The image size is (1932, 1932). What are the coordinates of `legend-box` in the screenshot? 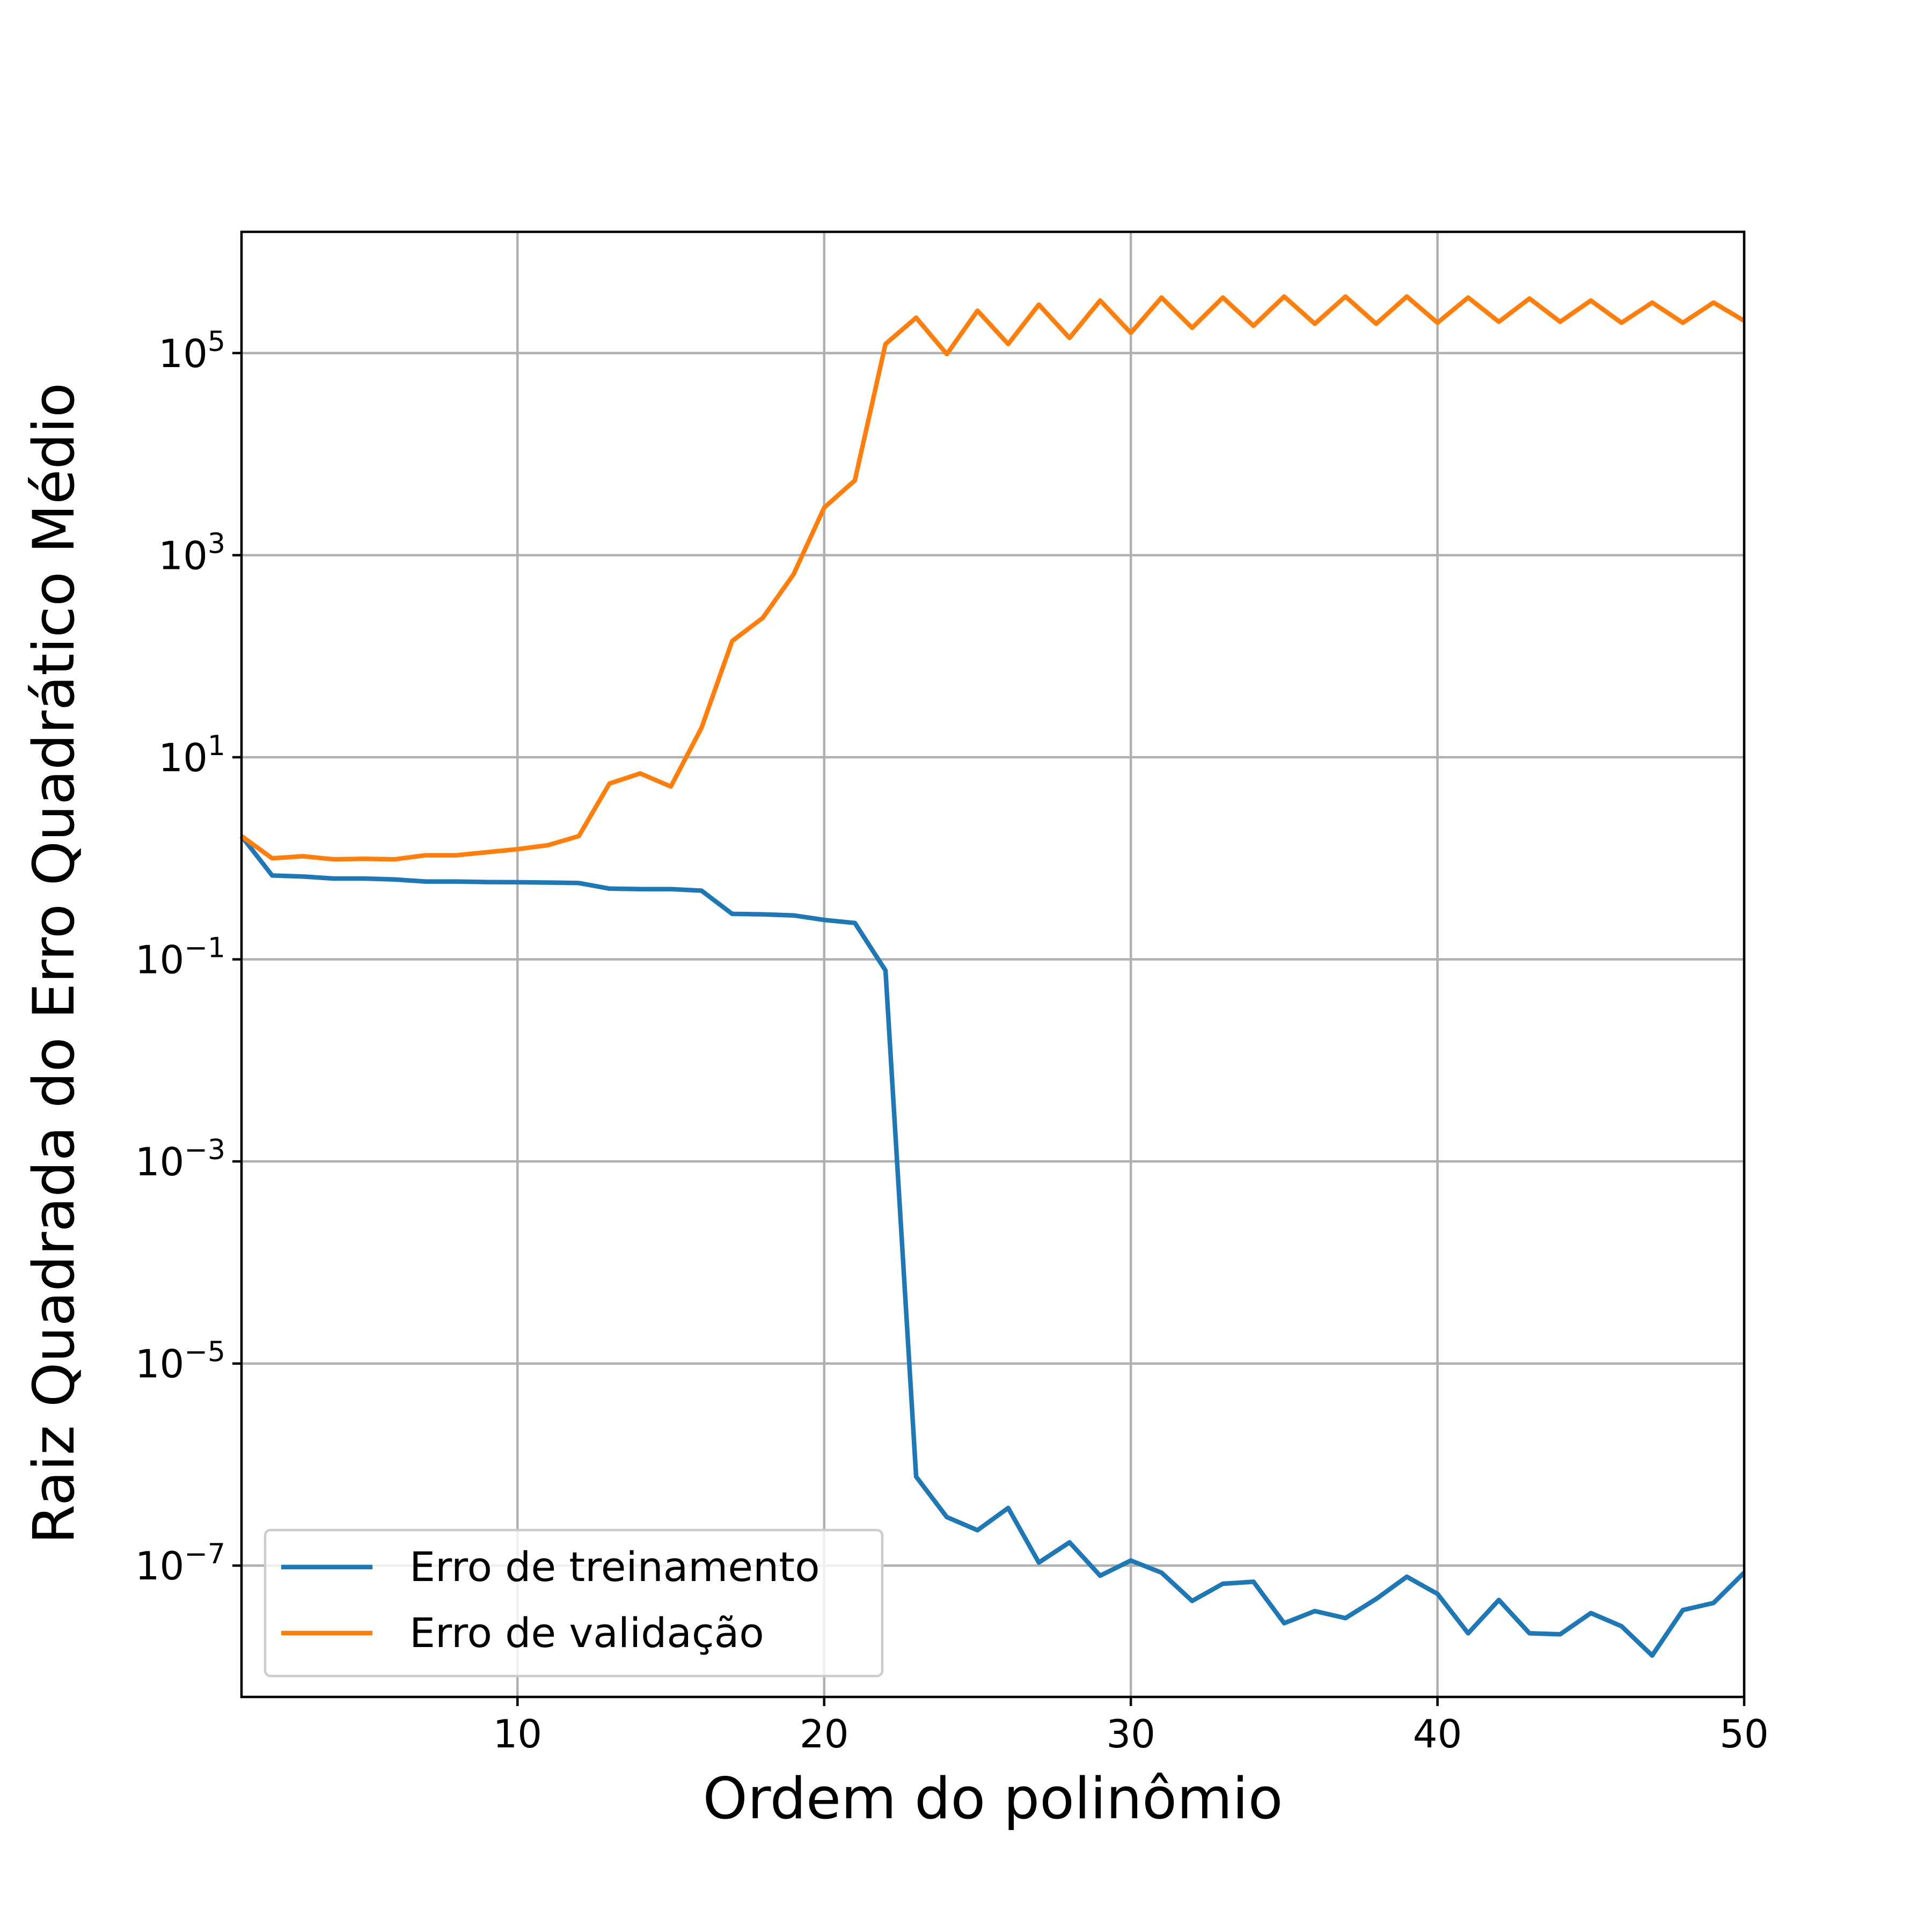 It's located at (574, 1603).